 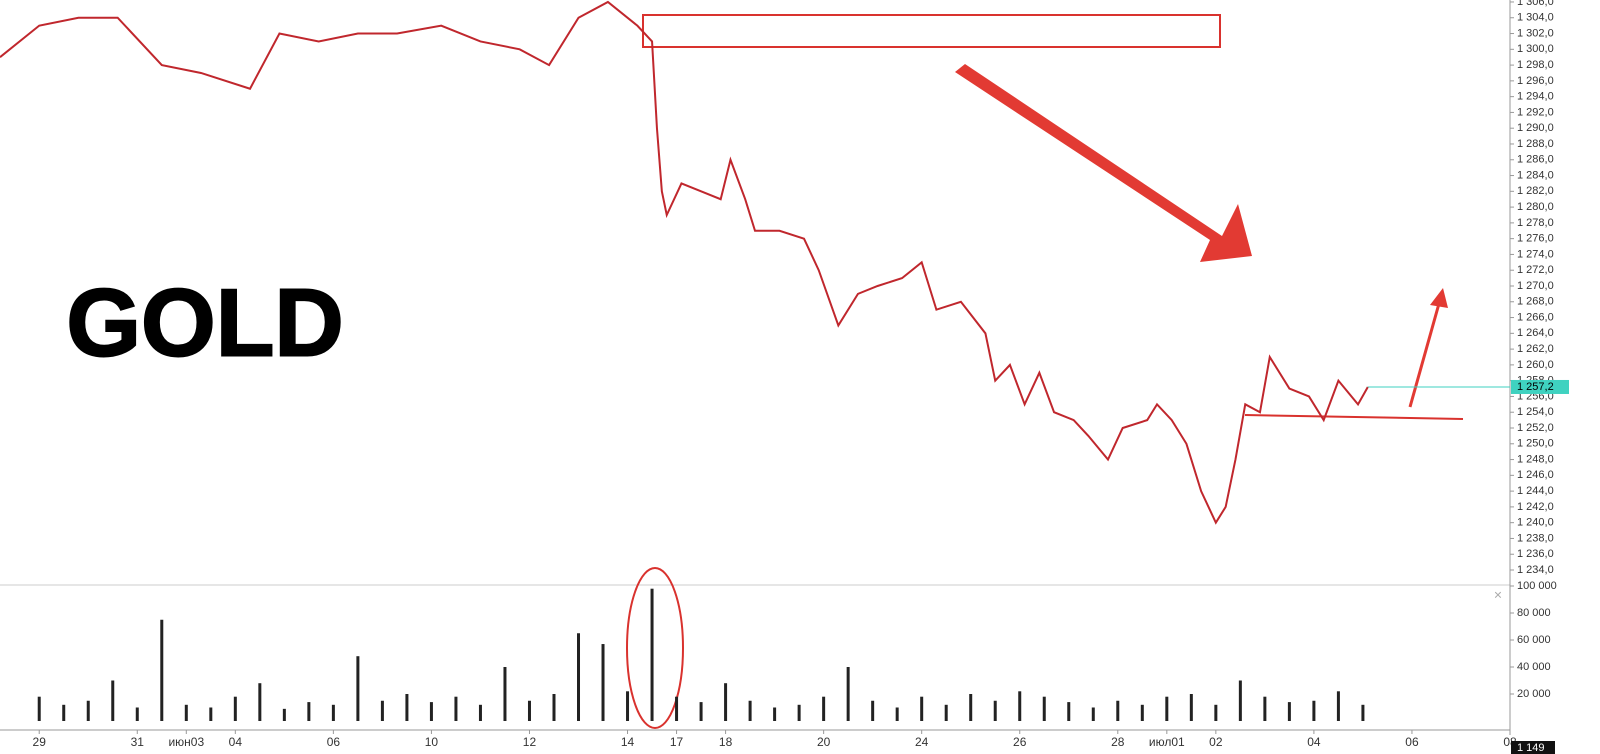 I want to click on y-tick-label: 1 268,0, so click(x=1535, y=302).